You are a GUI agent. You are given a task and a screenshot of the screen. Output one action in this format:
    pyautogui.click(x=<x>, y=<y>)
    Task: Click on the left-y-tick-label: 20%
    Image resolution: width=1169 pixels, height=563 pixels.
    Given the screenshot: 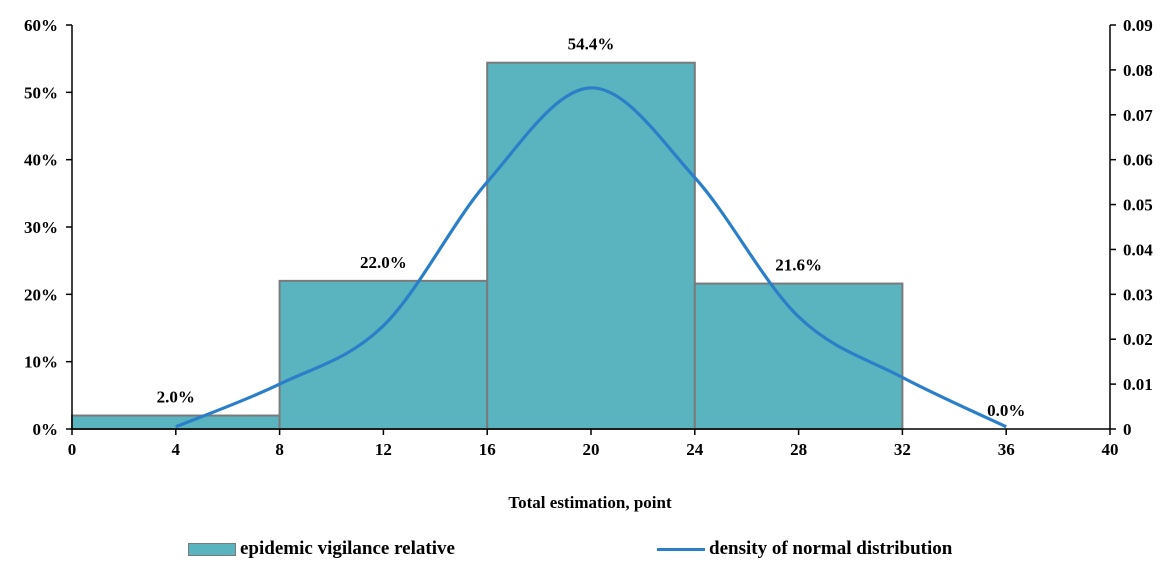 What is the action you would take?
    pyautogui.click(x=41, y=294)
    